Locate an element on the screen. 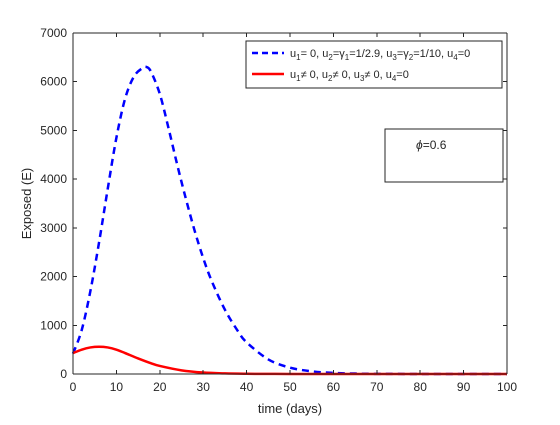  legend-label-series-1: u1= 0, u2=γ1=1/2.9, u3=γ2=1/10, u4=0 is located at coordinates (380, 55).